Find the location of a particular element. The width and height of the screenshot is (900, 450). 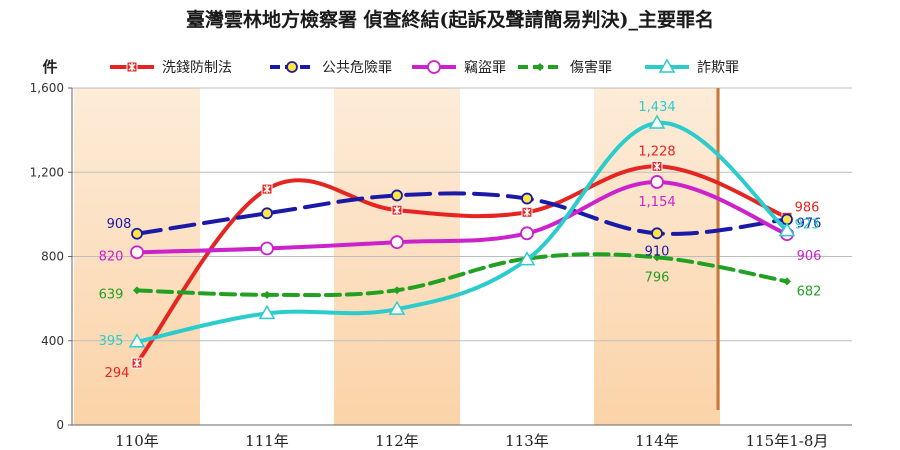

y-tick-label: 400 is located at coordinates (52, 341).